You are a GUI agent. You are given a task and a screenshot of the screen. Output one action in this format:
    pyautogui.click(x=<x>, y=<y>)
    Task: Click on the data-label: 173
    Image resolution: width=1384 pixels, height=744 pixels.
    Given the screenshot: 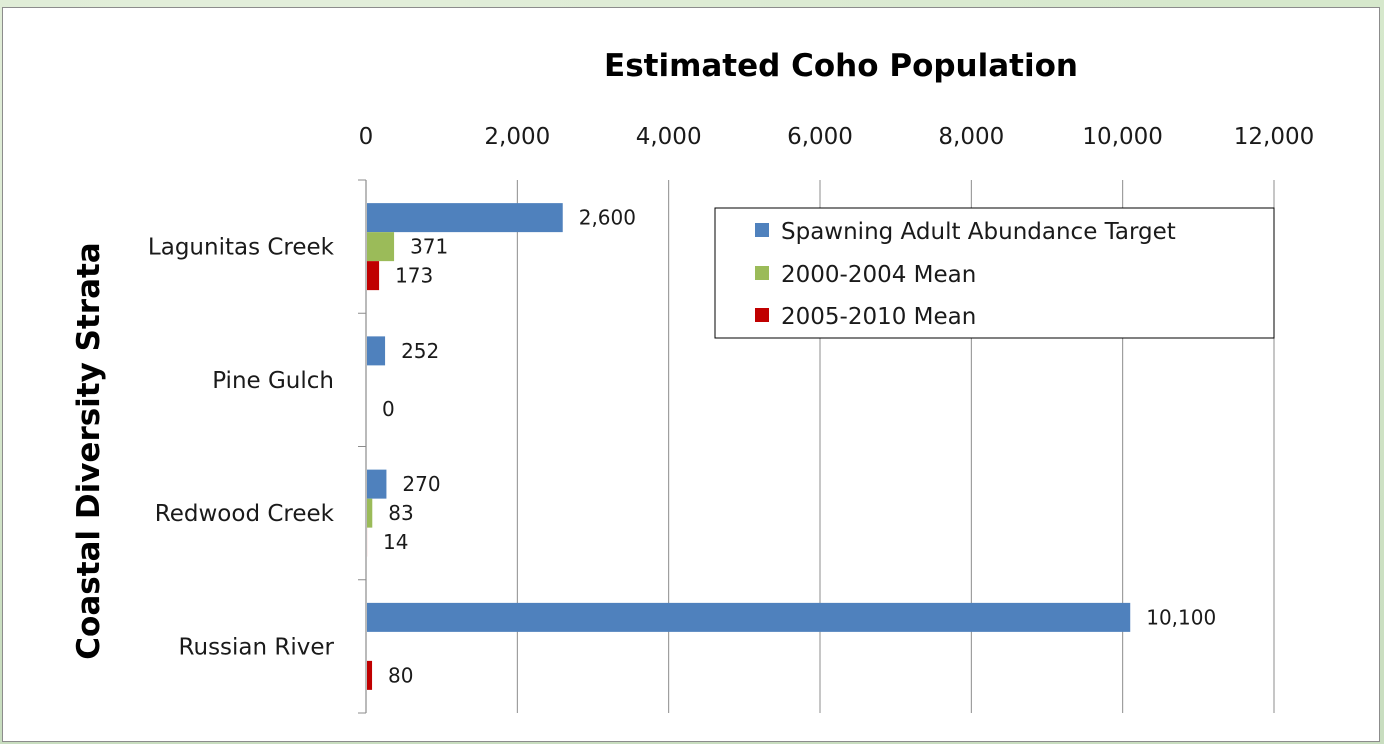 What is the action you would take?
    pyautogui.click(x=414, y=276)
    